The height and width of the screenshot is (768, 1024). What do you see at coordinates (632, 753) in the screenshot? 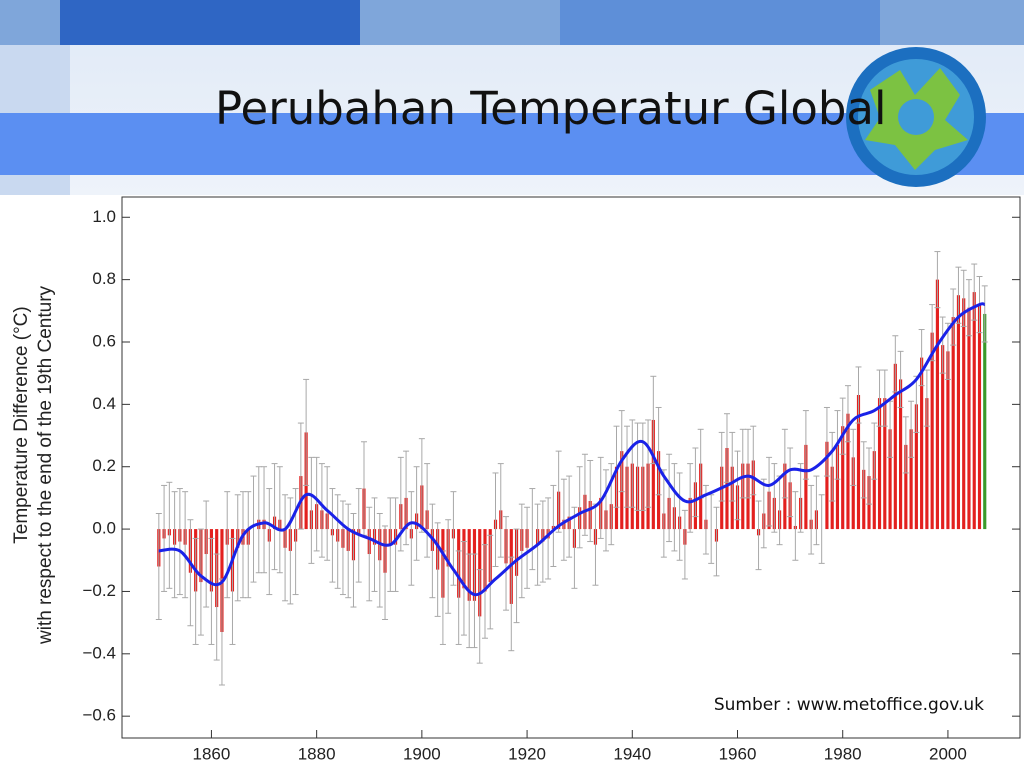
I see `x-tick-label: 1940` at bounding box center [632, 753].